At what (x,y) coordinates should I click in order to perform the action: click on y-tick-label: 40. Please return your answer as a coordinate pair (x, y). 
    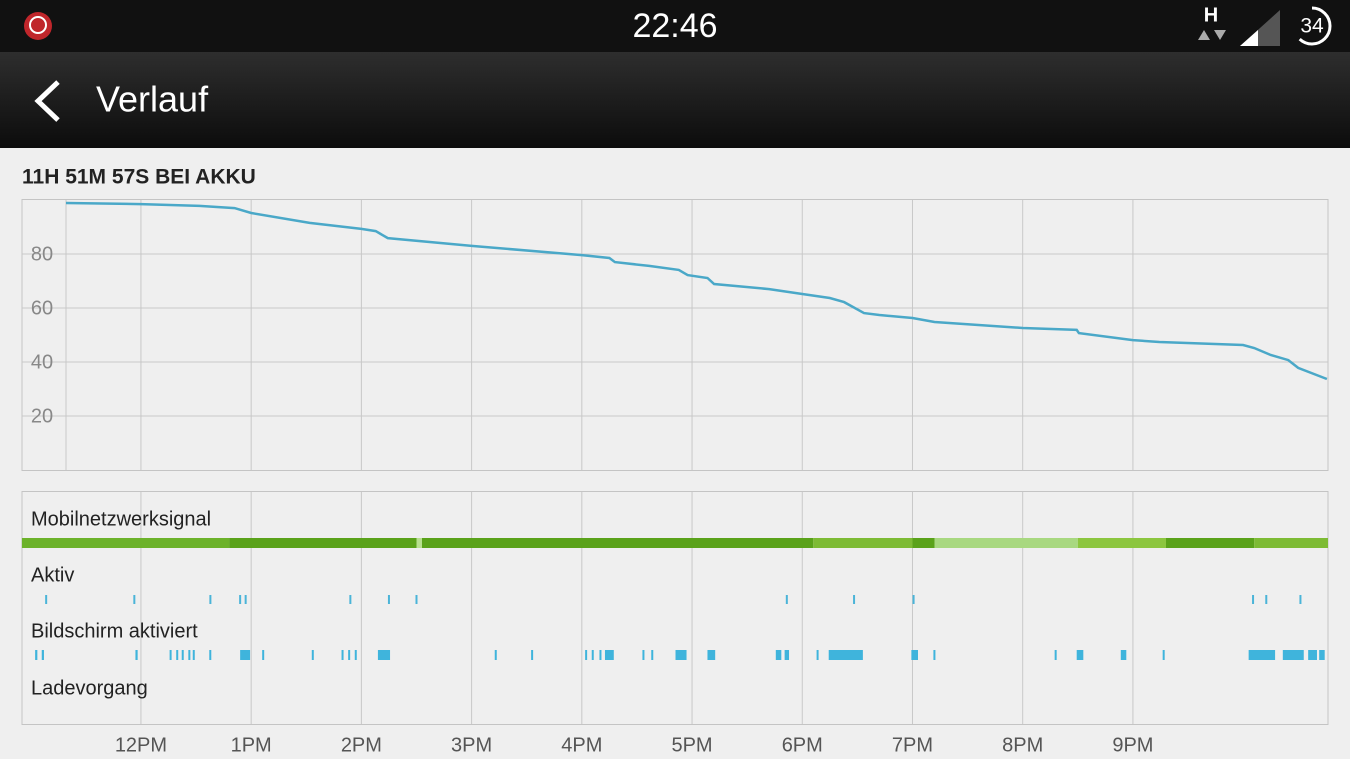
    Looking at the image, I should click on (42, 362).